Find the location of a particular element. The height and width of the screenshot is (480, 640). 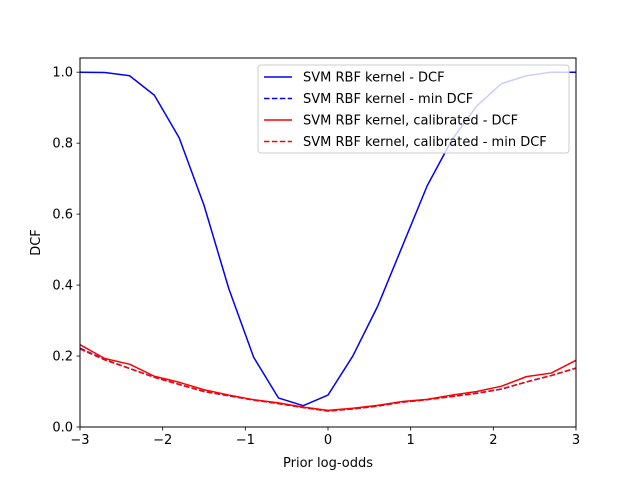

y-tick-label: 0.2 is located at coordinates (62, 357).